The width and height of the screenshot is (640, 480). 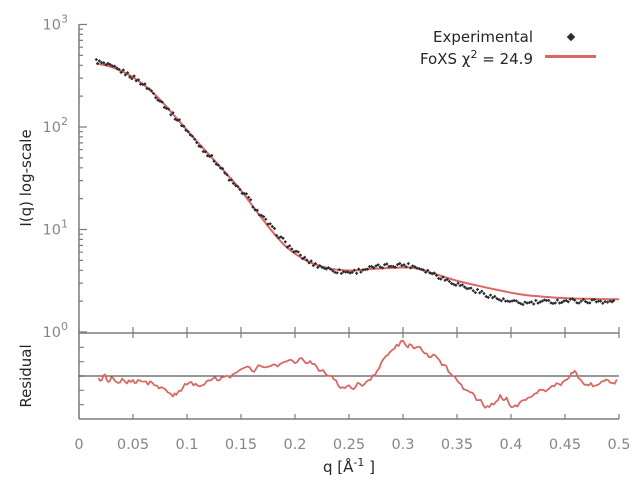 What do you see at coordinates (133, 445) in the screenshot?
I see `x-tick-label: 0.05` at bounding box center [133, 445].